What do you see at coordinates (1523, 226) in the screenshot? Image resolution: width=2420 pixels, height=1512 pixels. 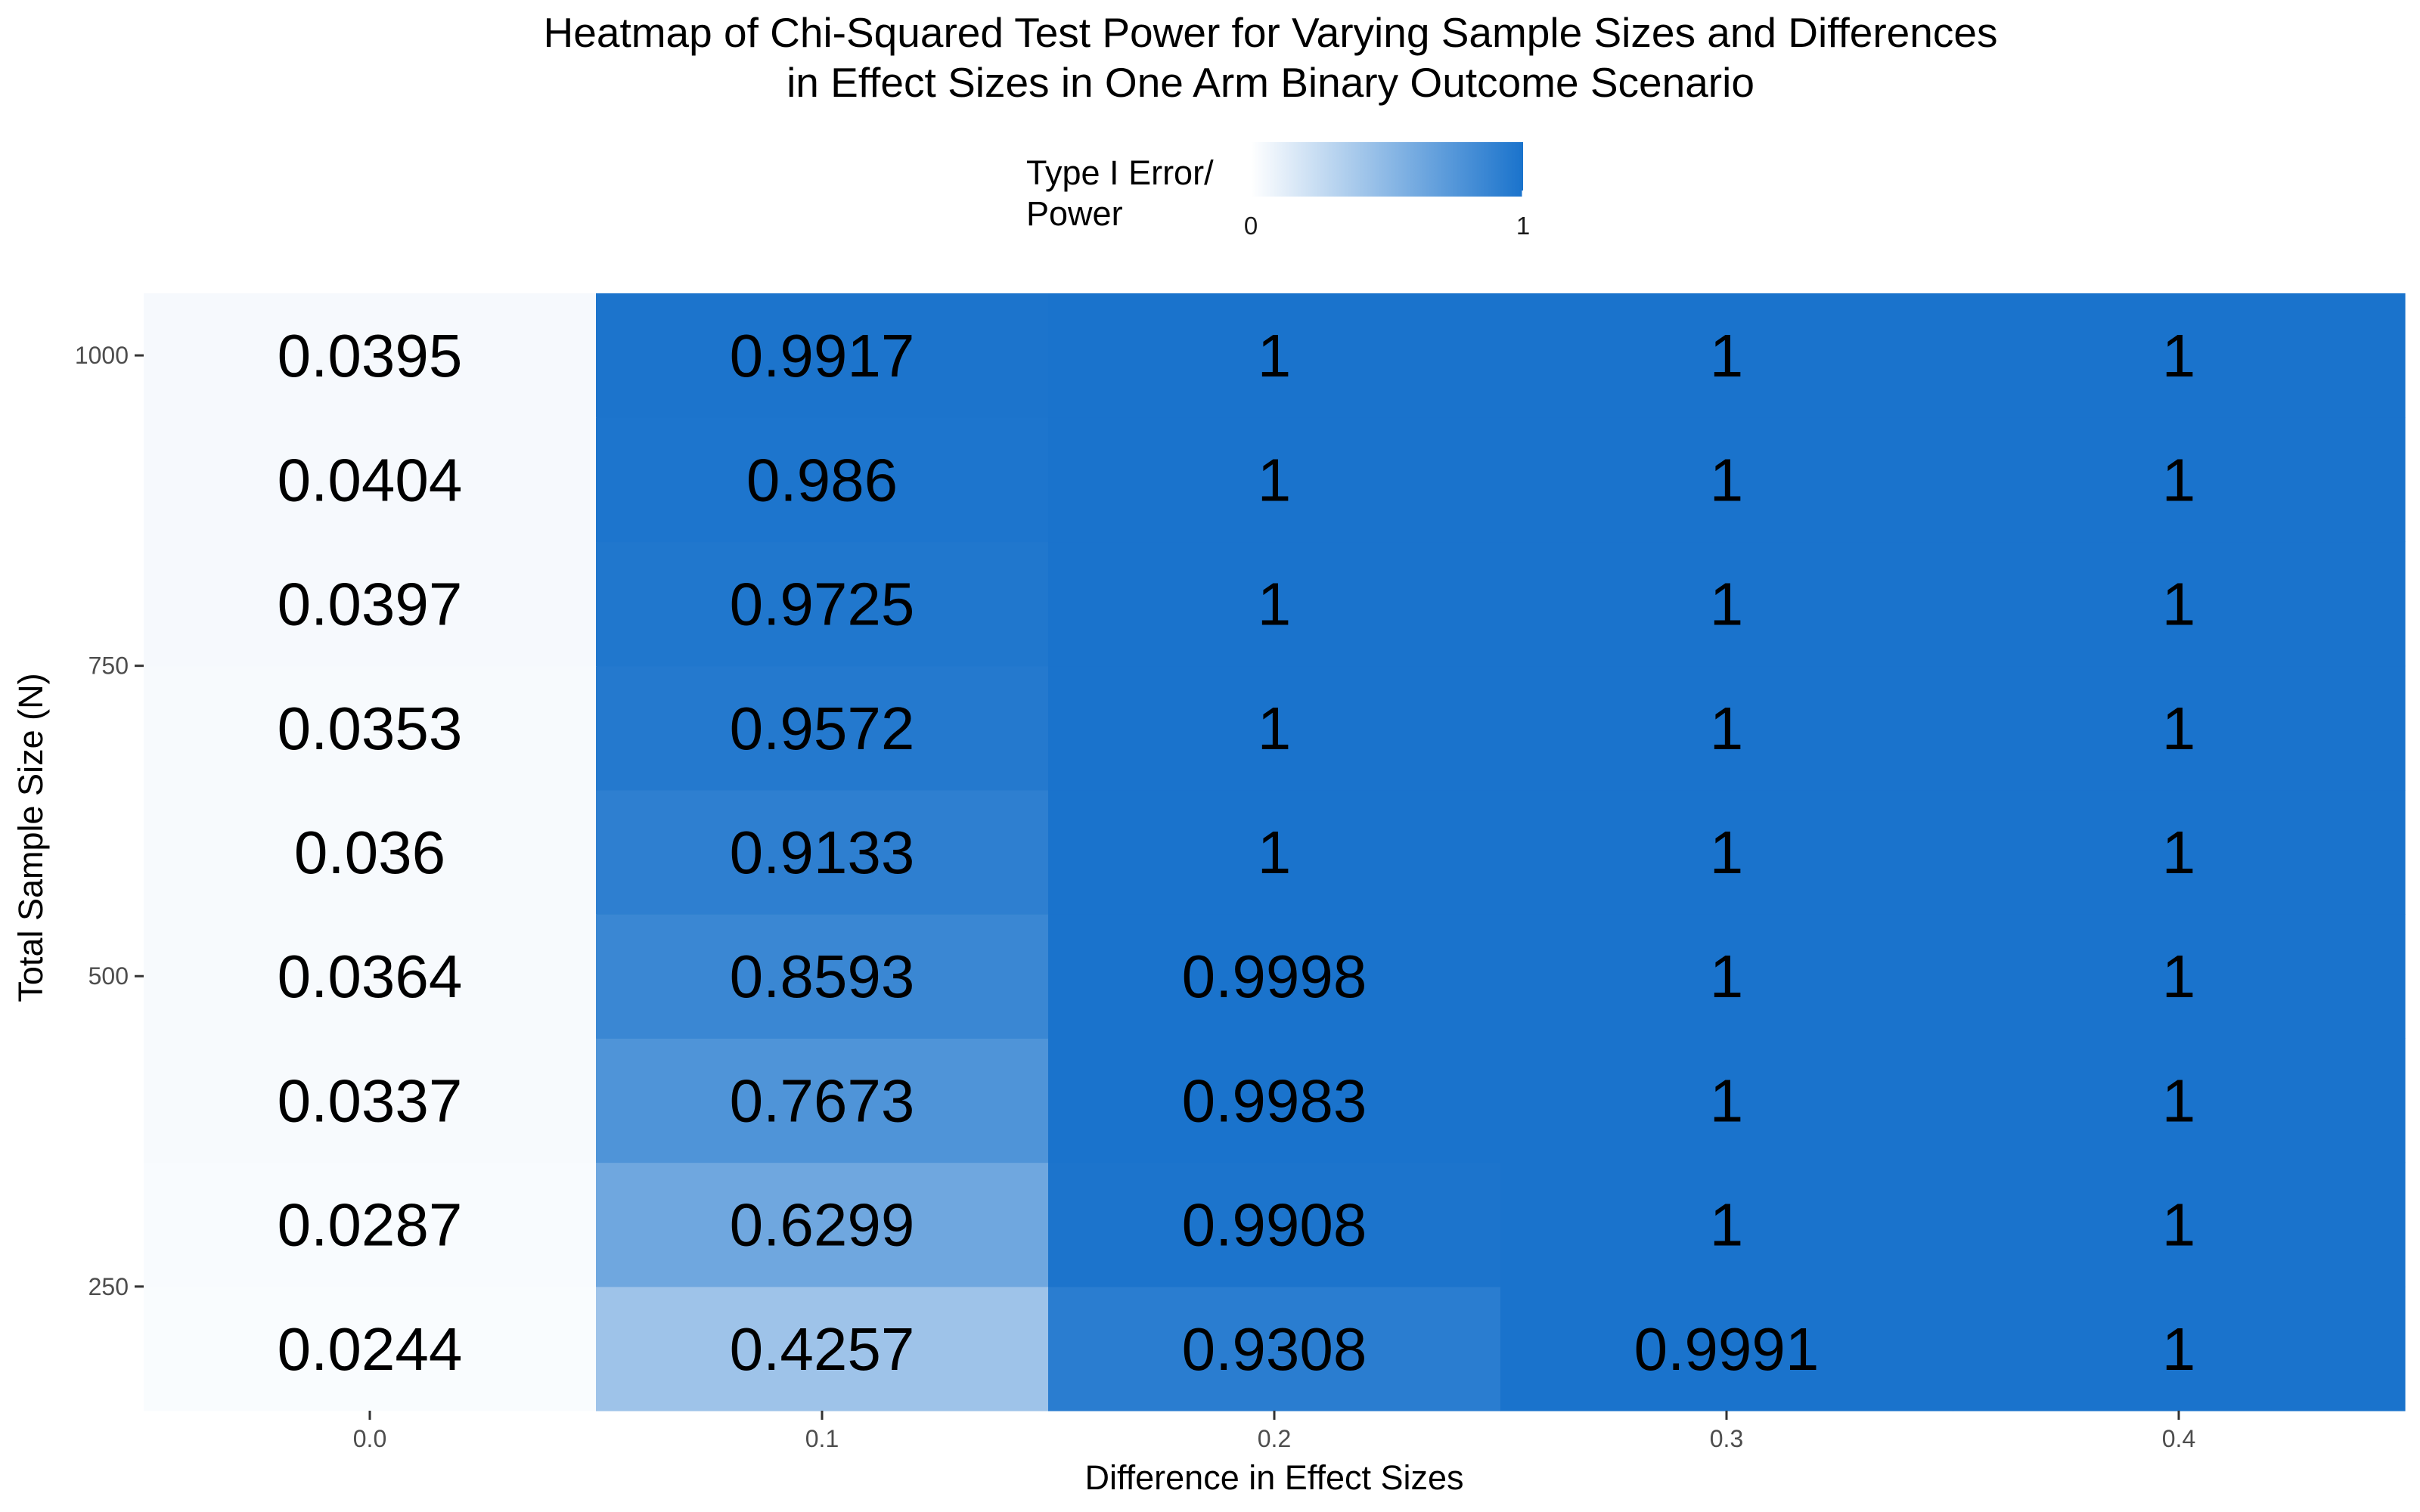 I see `legend-max-label: 1` at bounding box center [1523, 226].